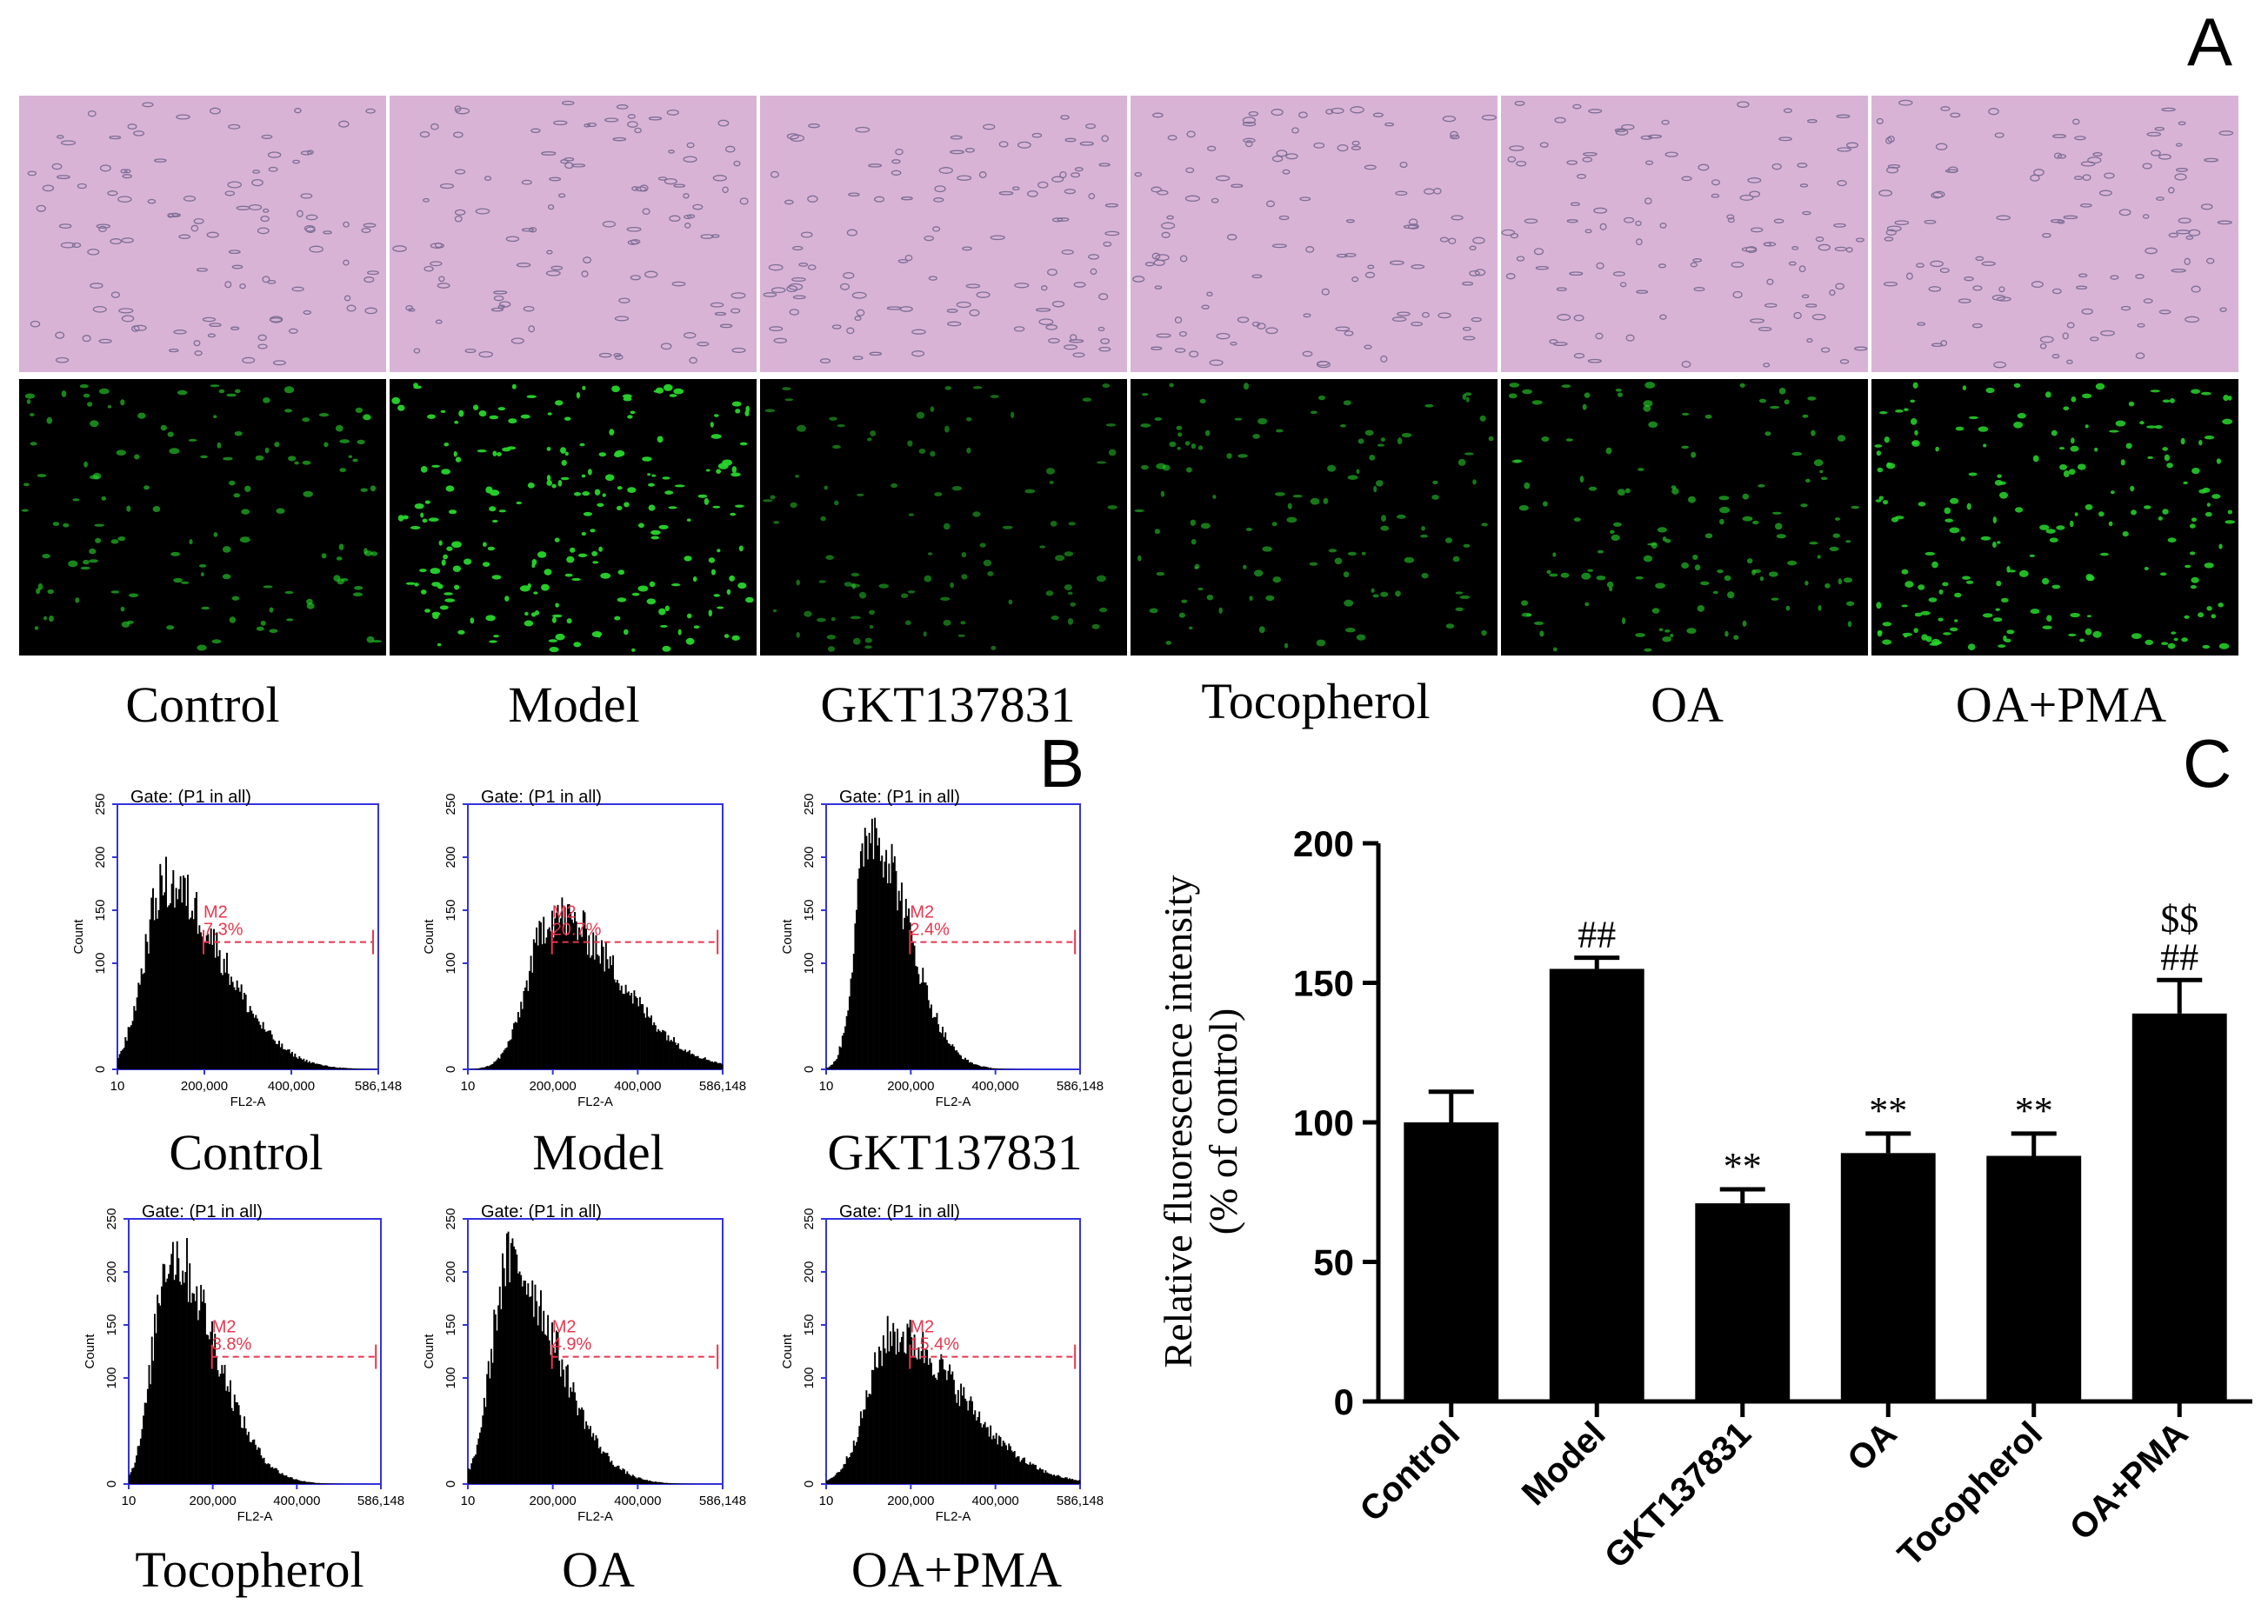  What do you see at coordinates (1872, 1447) in the screenshot?
I see `category-label: OA` at bounding box center [1872, 1447].